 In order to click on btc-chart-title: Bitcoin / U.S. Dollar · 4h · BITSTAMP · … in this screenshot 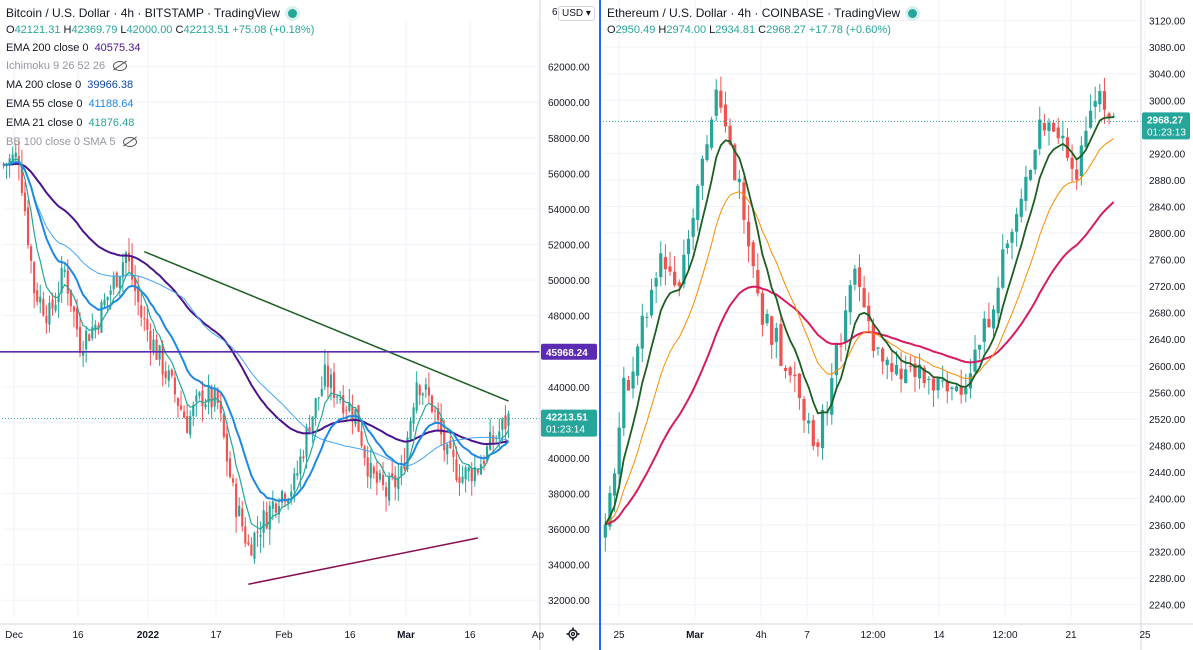, I will do `click(152, 13)`.